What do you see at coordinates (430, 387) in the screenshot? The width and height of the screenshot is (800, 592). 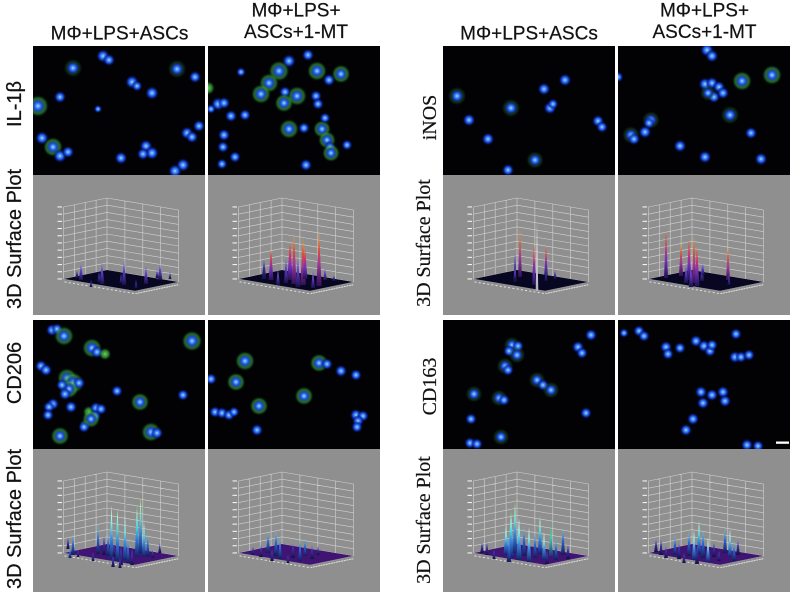 I see `svg-text: CD163` at bounding box center [430, 387].